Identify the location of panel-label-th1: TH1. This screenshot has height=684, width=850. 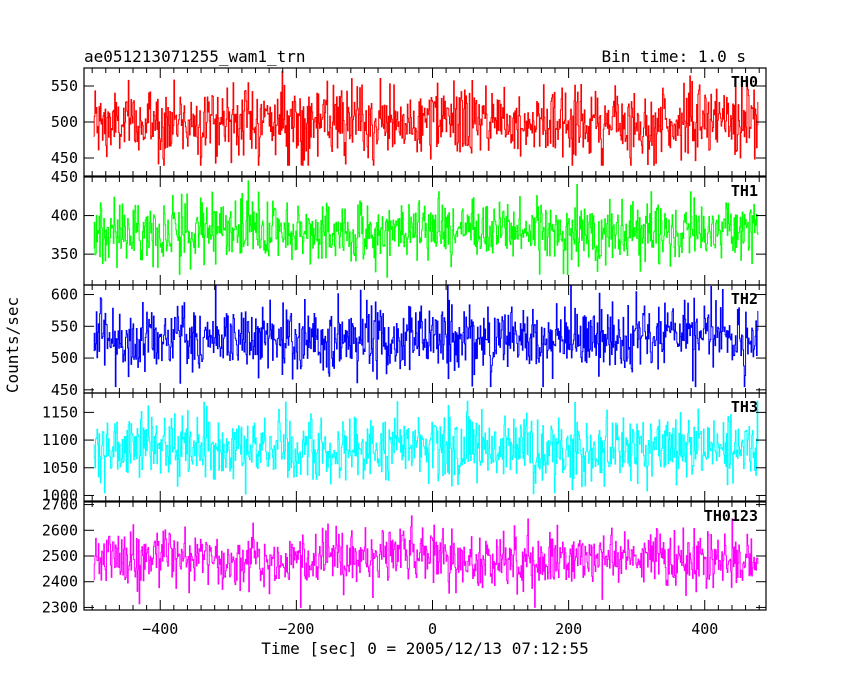
(744, 191).